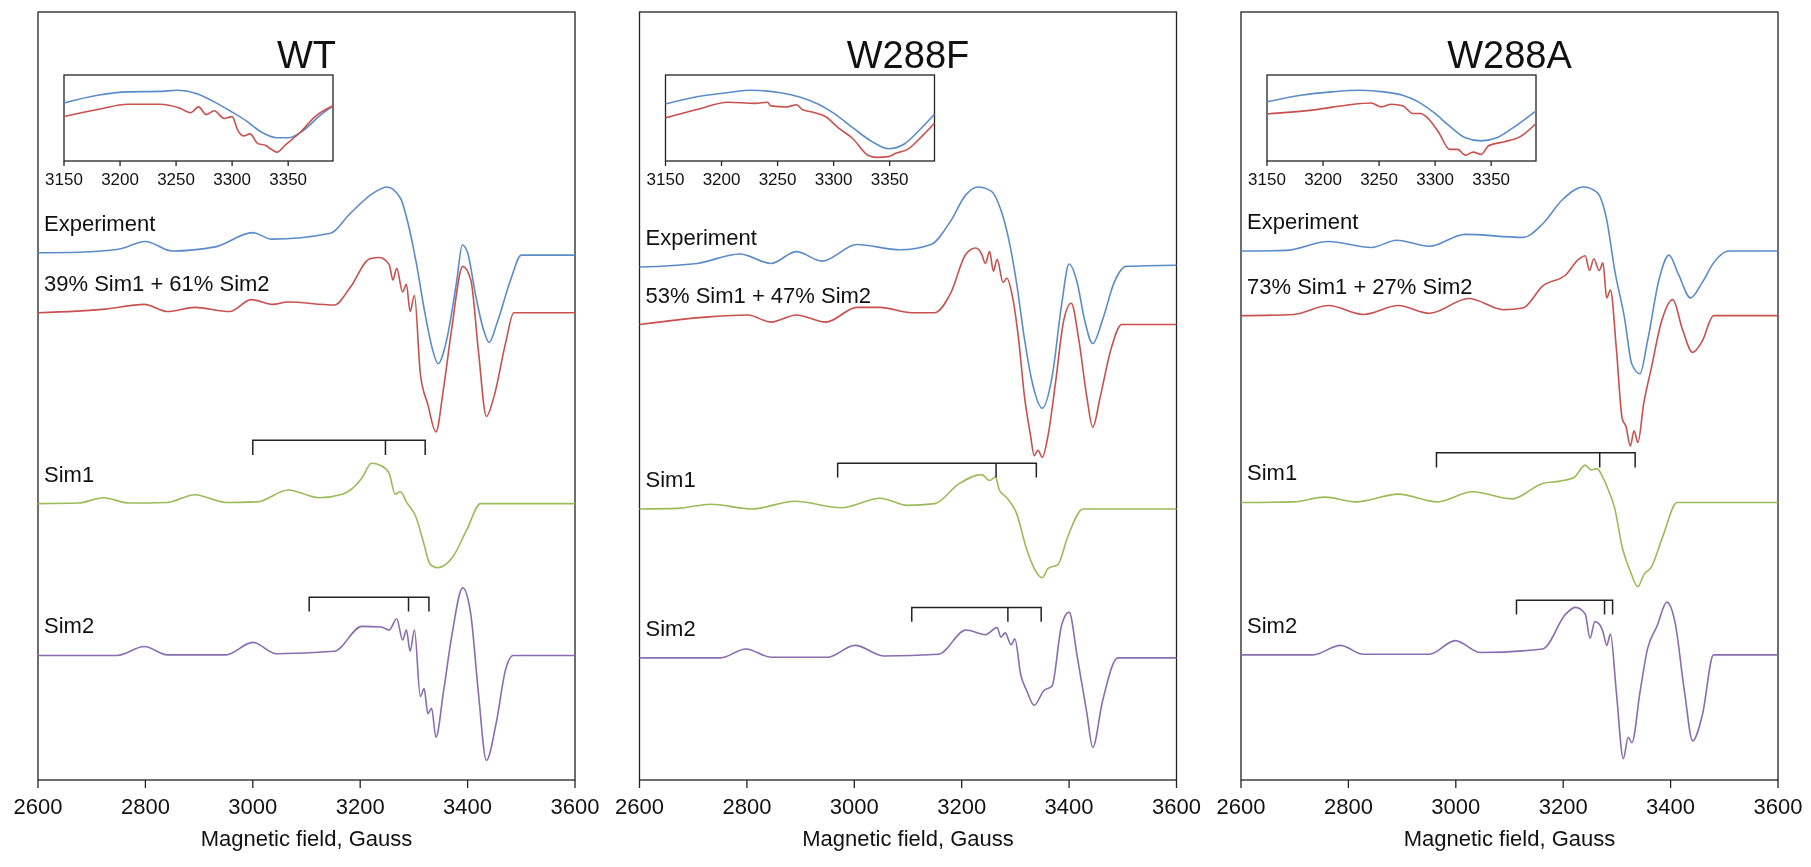  I want to click on chart-title: W288F, so click(908, 55).